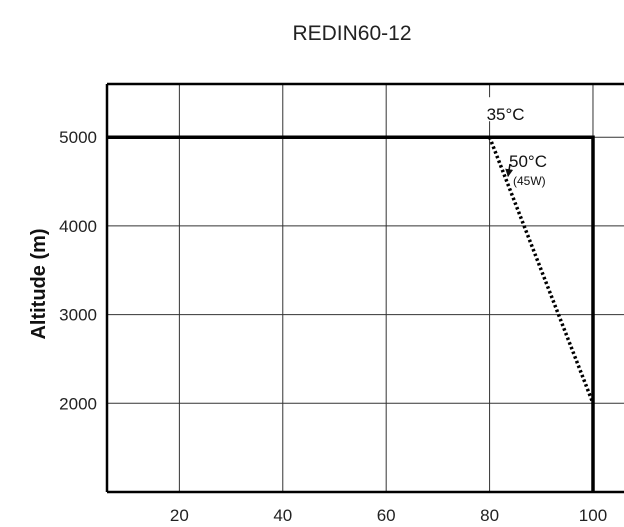  Describe the element at coordinates (78, 403) in the screenshot. I see `y-tick-label-2000: 2000` at that location.